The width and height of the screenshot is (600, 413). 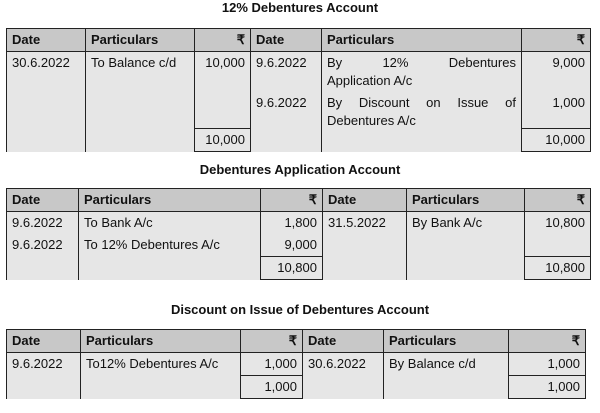 I want to click on credit-particulars: By Balance c/d, so click(x=446, y=375).